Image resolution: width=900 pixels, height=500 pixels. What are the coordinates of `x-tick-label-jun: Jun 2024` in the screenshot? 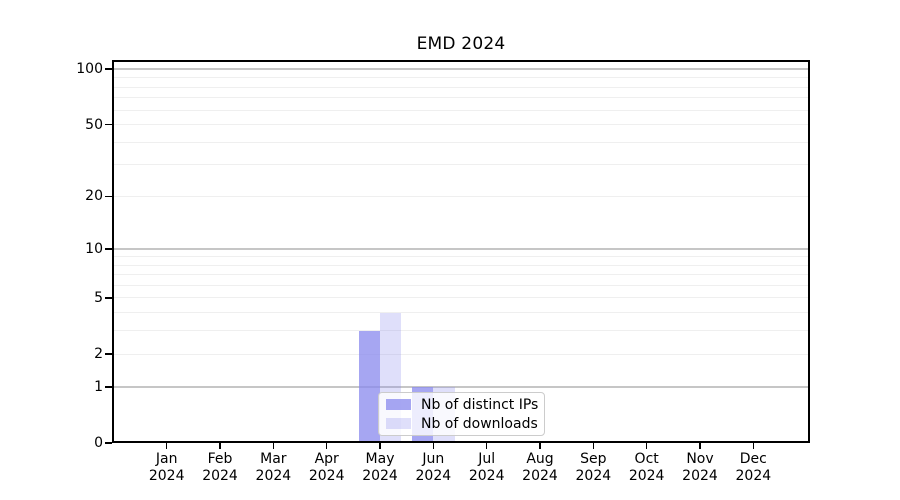 It's located at (433, 468).